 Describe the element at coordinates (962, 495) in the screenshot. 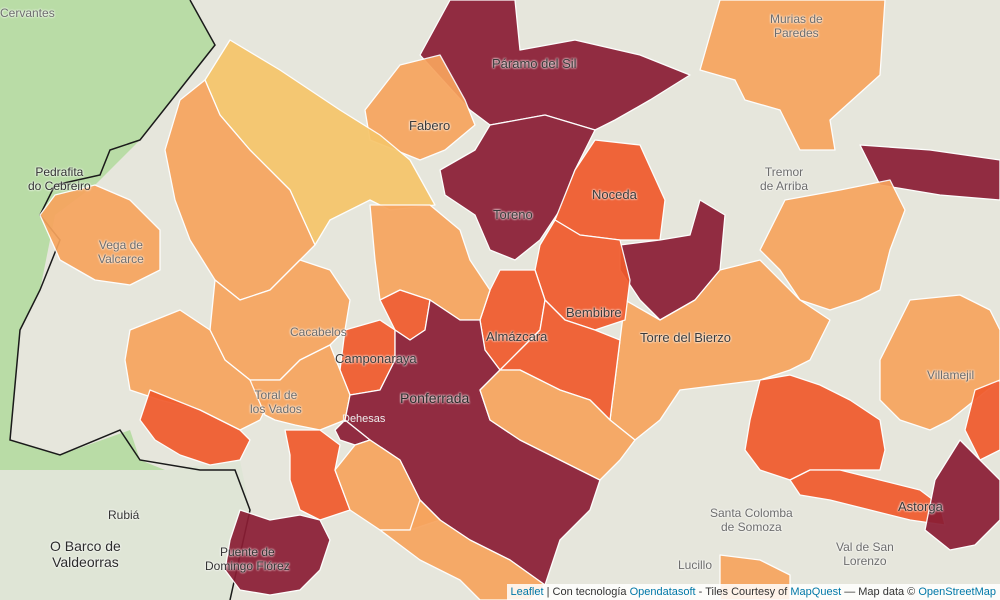

I see `region-east-low` at that location.